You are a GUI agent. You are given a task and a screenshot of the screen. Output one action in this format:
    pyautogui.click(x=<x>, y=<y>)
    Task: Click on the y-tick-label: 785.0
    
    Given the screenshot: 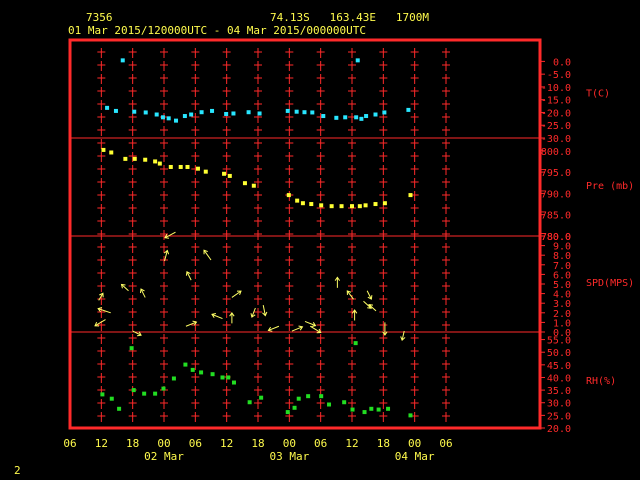 What is the action you would take?
    pyautogui.click(x=556, y=216)
    